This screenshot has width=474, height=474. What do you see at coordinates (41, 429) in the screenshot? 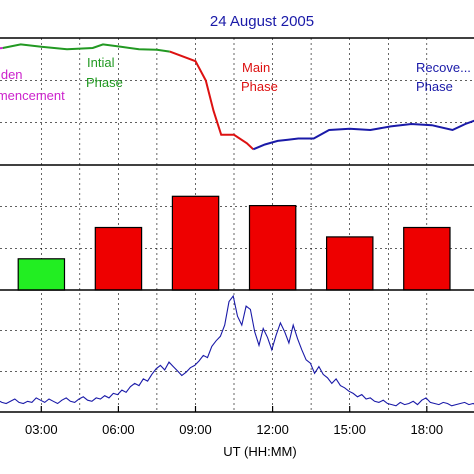
I see `x-tick-label: 03:00` at bounding box center [41, 429].